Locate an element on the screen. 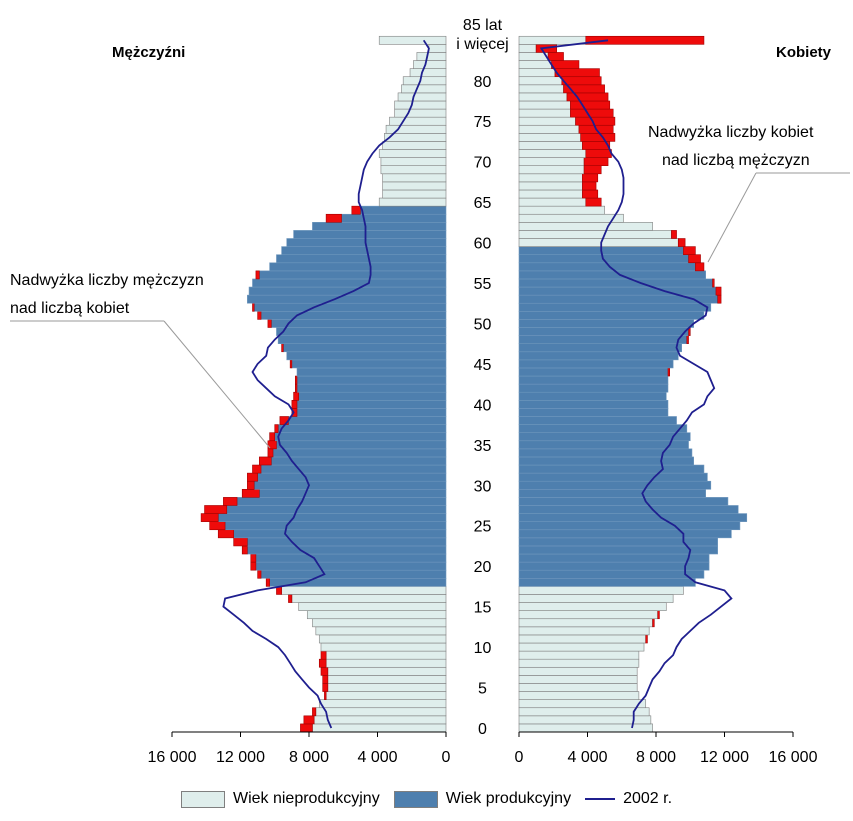 This screenshot has height=821, width=853. legend-label-nonproductive: Wiek nieprodukcyjny is located at coordinates (306, 798).